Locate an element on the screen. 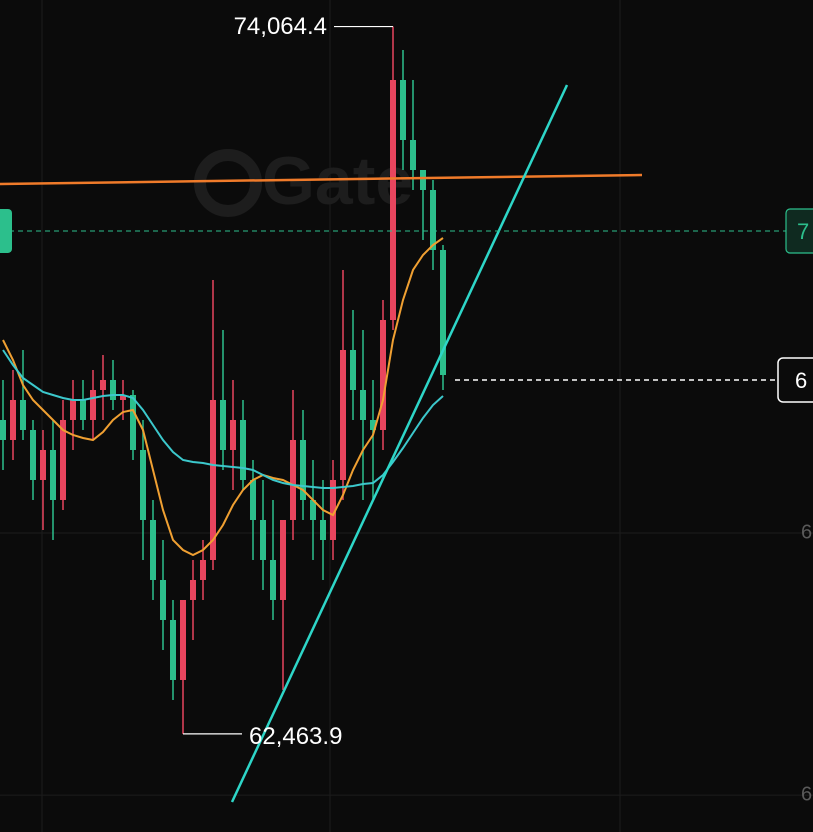  price-tag-label: 7 is located at coordinates (803, 231).